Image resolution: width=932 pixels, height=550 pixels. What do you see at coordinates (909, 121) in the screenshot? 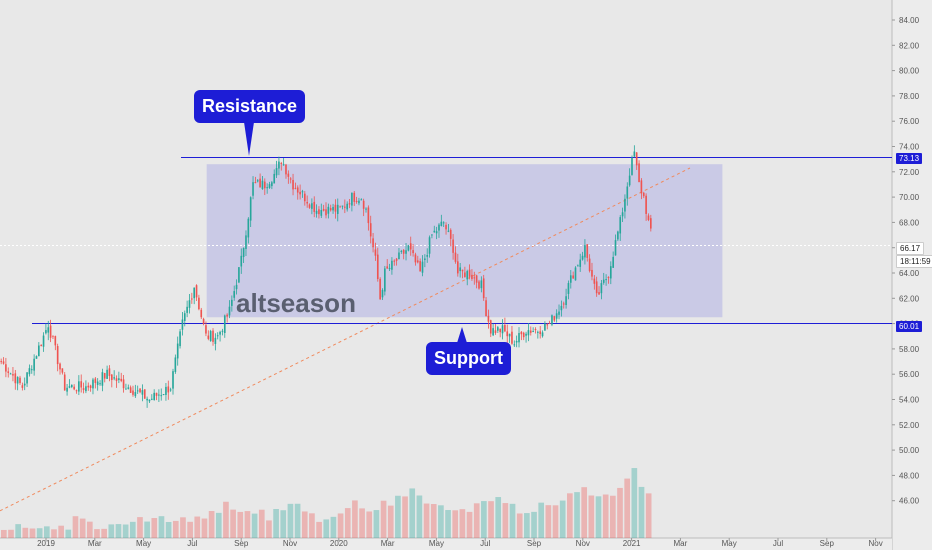
I see `y-tick-label: 76.00` at bounding box center [909, 121].